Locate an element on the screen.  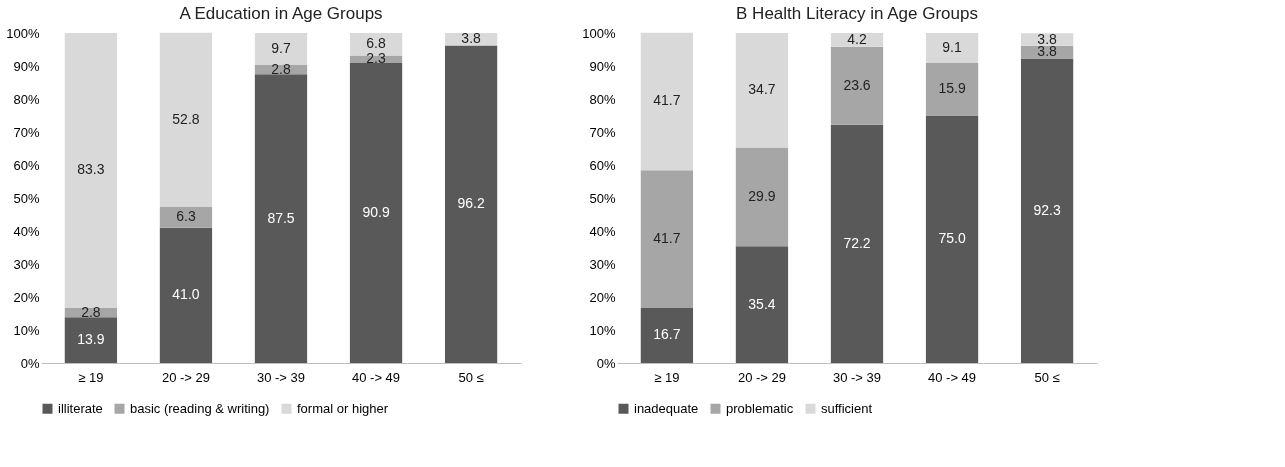
data-label: 87.5 is located at coordinates (281, 217).